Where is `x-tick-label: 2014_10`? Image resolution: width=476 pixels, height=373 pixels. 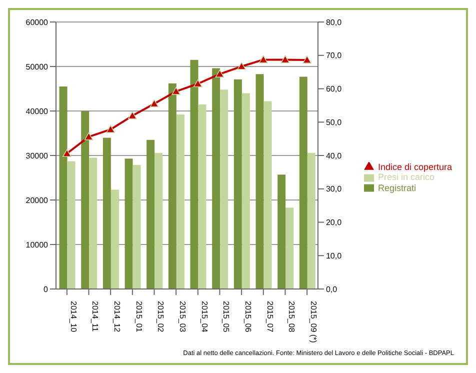 x-tick-label: 2014_10 is located at coordinates (73, 317).